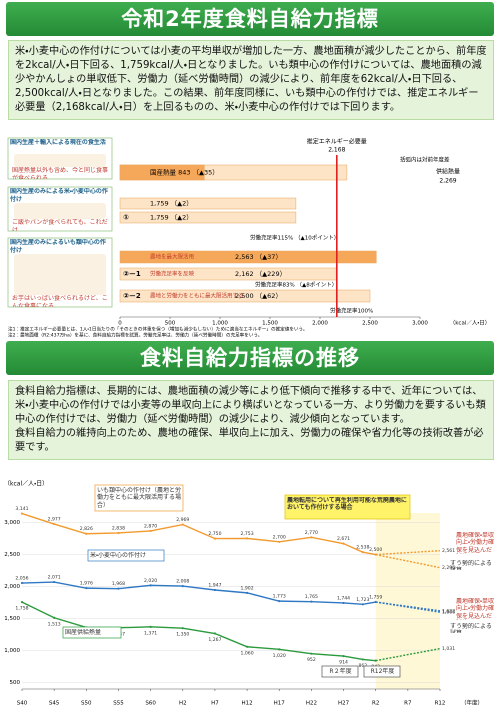  Describe the element at coordinates (15, 683) in the screenshot. I see `y-tick-label: 500` at that location.